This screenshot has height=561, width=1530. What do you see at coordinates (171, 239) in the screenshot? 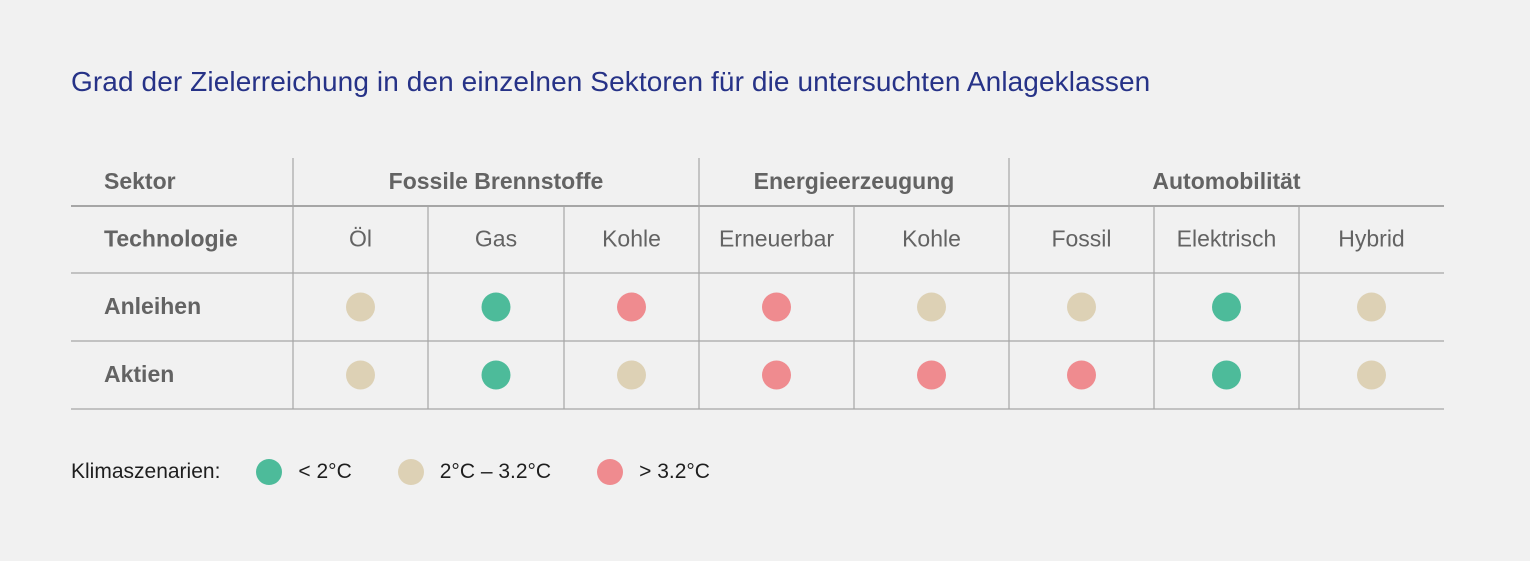
I see `row-header-technology: Technologie` at bounding box center [171, 239].